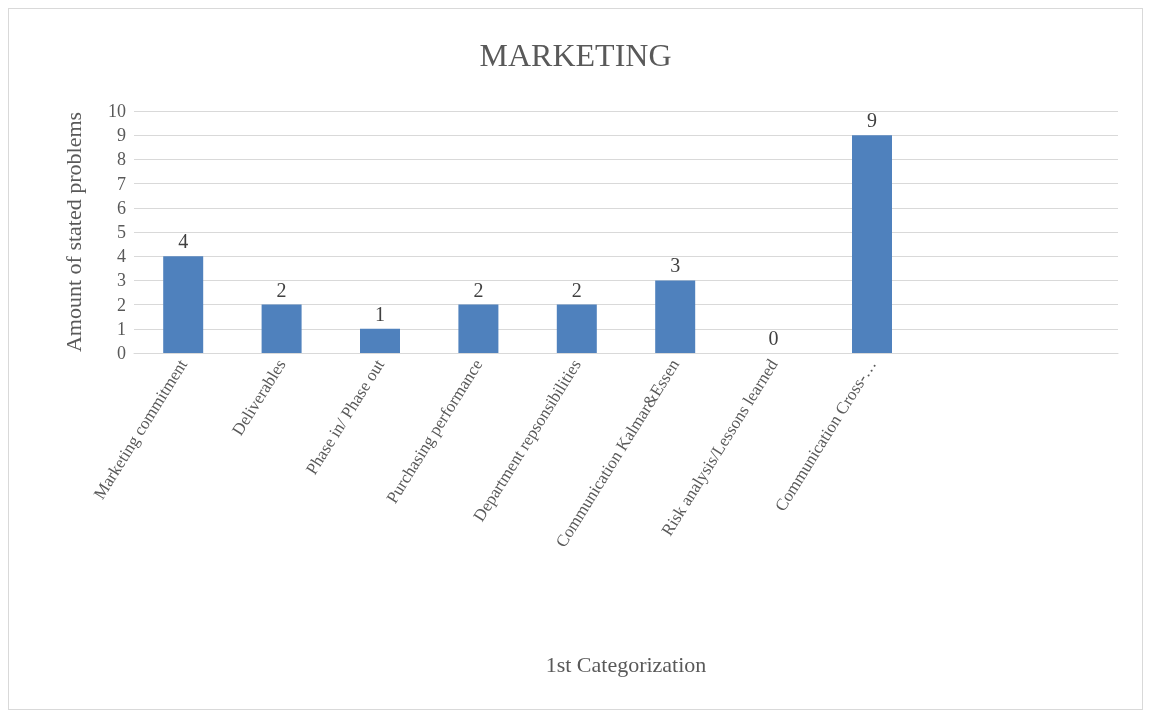  What do you see at coordinates (121, 135) in the screenshot?
I see `y-tick-label: 9` at bounding box center [121, 135].